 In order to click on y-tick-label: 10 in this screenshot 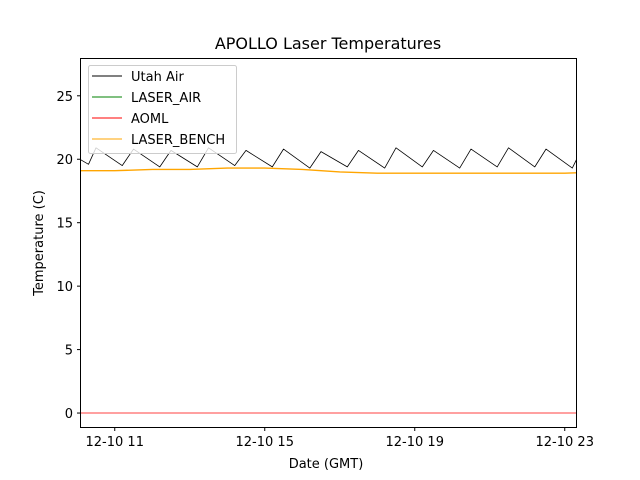, I will do `click(64, 287)`.